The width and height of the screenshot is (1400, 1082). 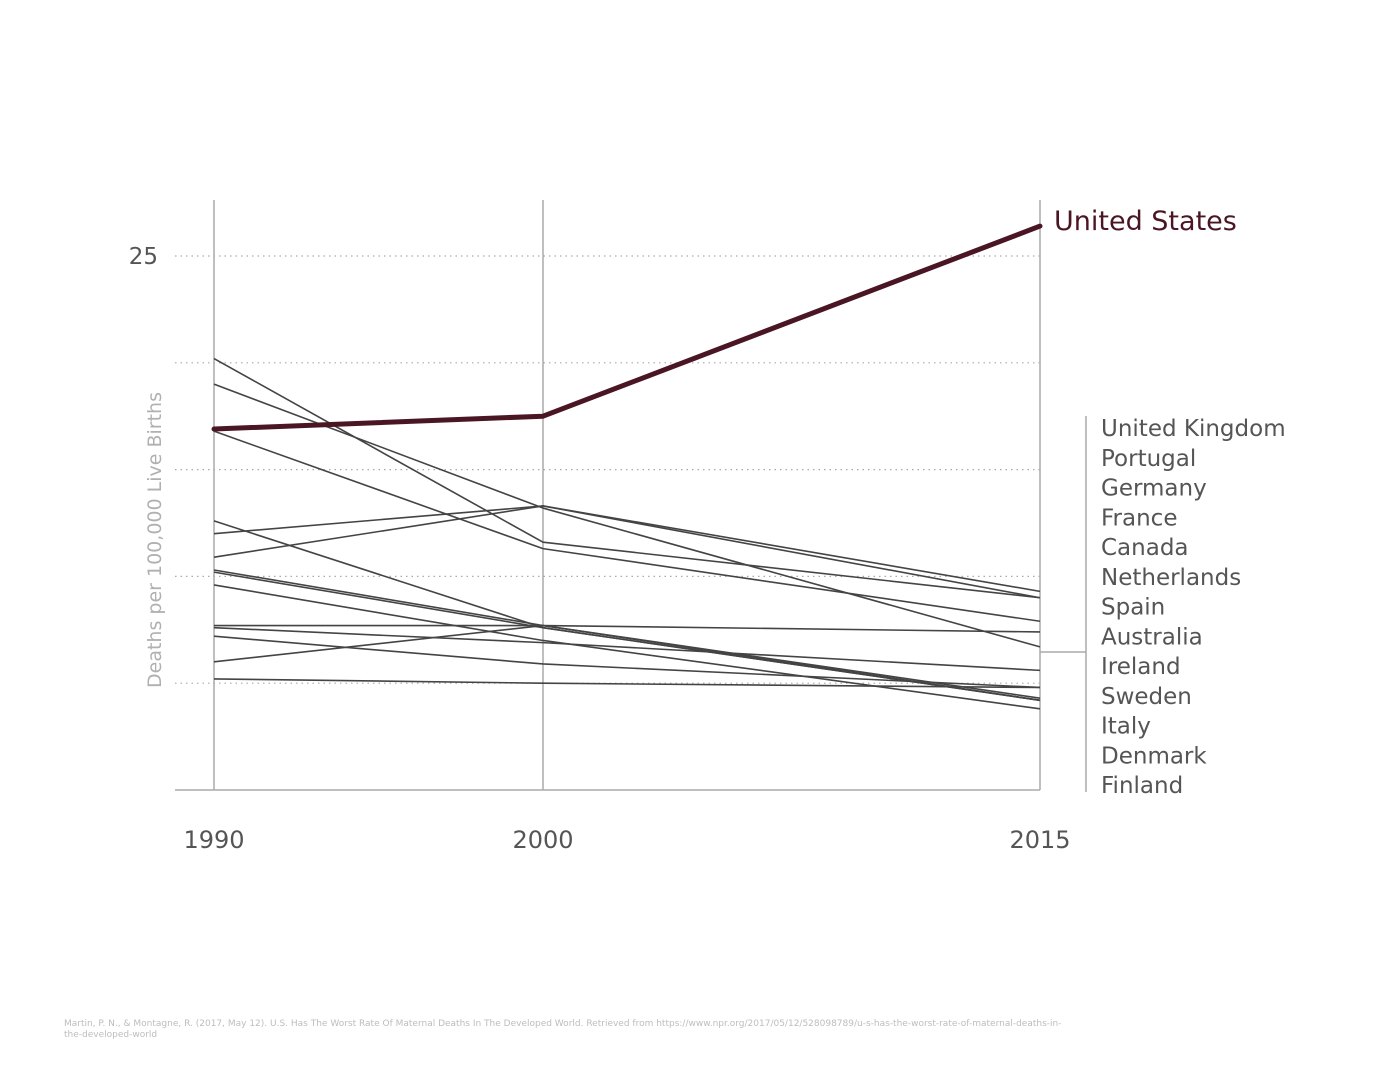 What do you see at coordinates (1154, 756) in the screenshot?
I see `country-label-denmark: Denmark` at bounding box center [1154, 756].